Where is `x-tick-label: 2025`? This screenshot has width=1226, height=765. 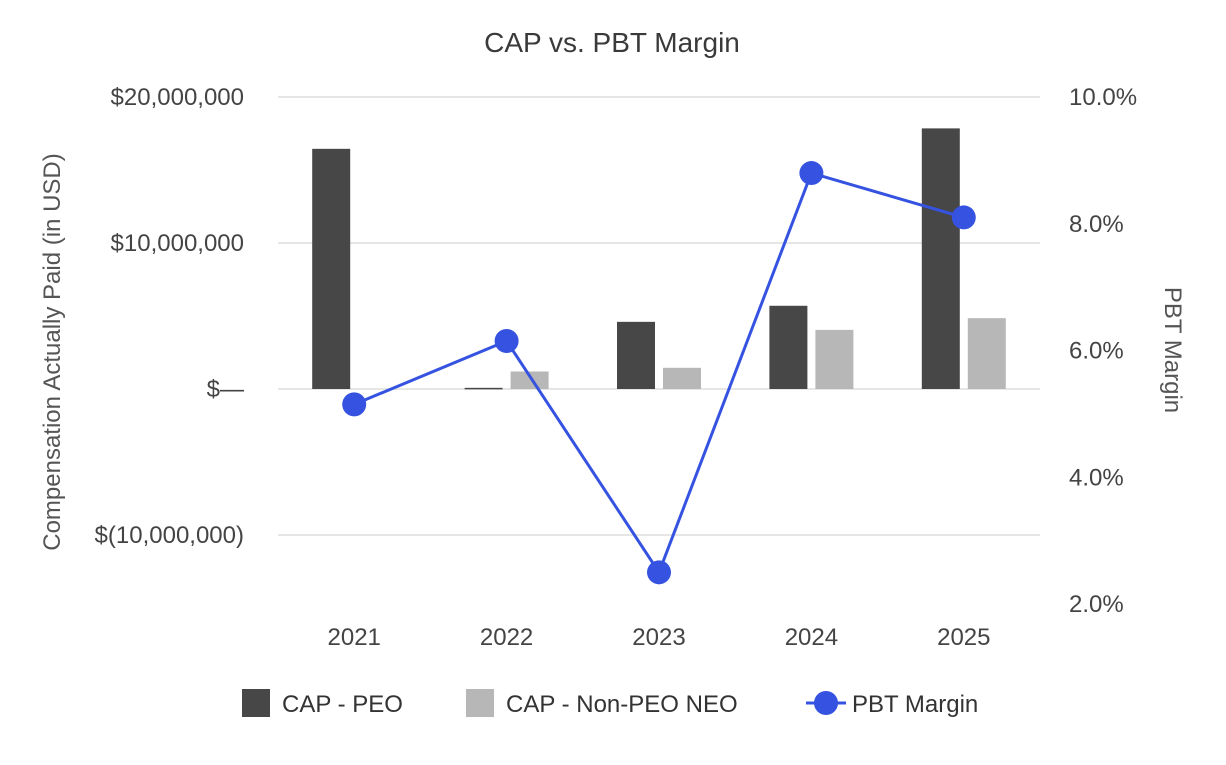 x-tick-label: 2025 is located at coordinates (963, 637).